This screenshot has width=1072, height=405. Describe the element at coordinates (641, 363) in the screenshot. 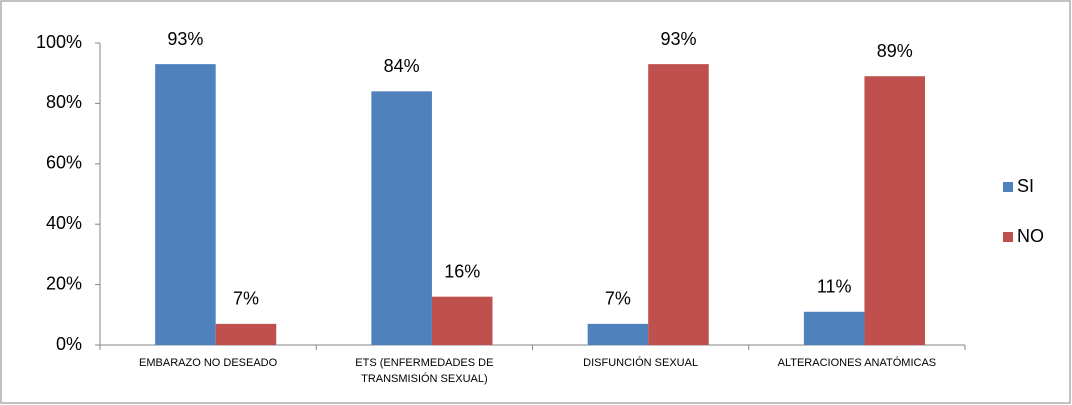

I see `x-tick-label: DISFUNCIÓN SEXUAL` at that location.